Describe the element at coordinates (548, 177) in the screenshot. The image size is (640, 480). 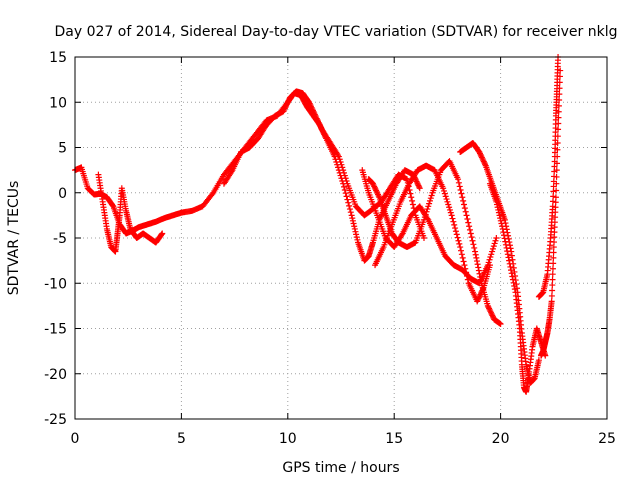
I see `series-trace10` at that location.